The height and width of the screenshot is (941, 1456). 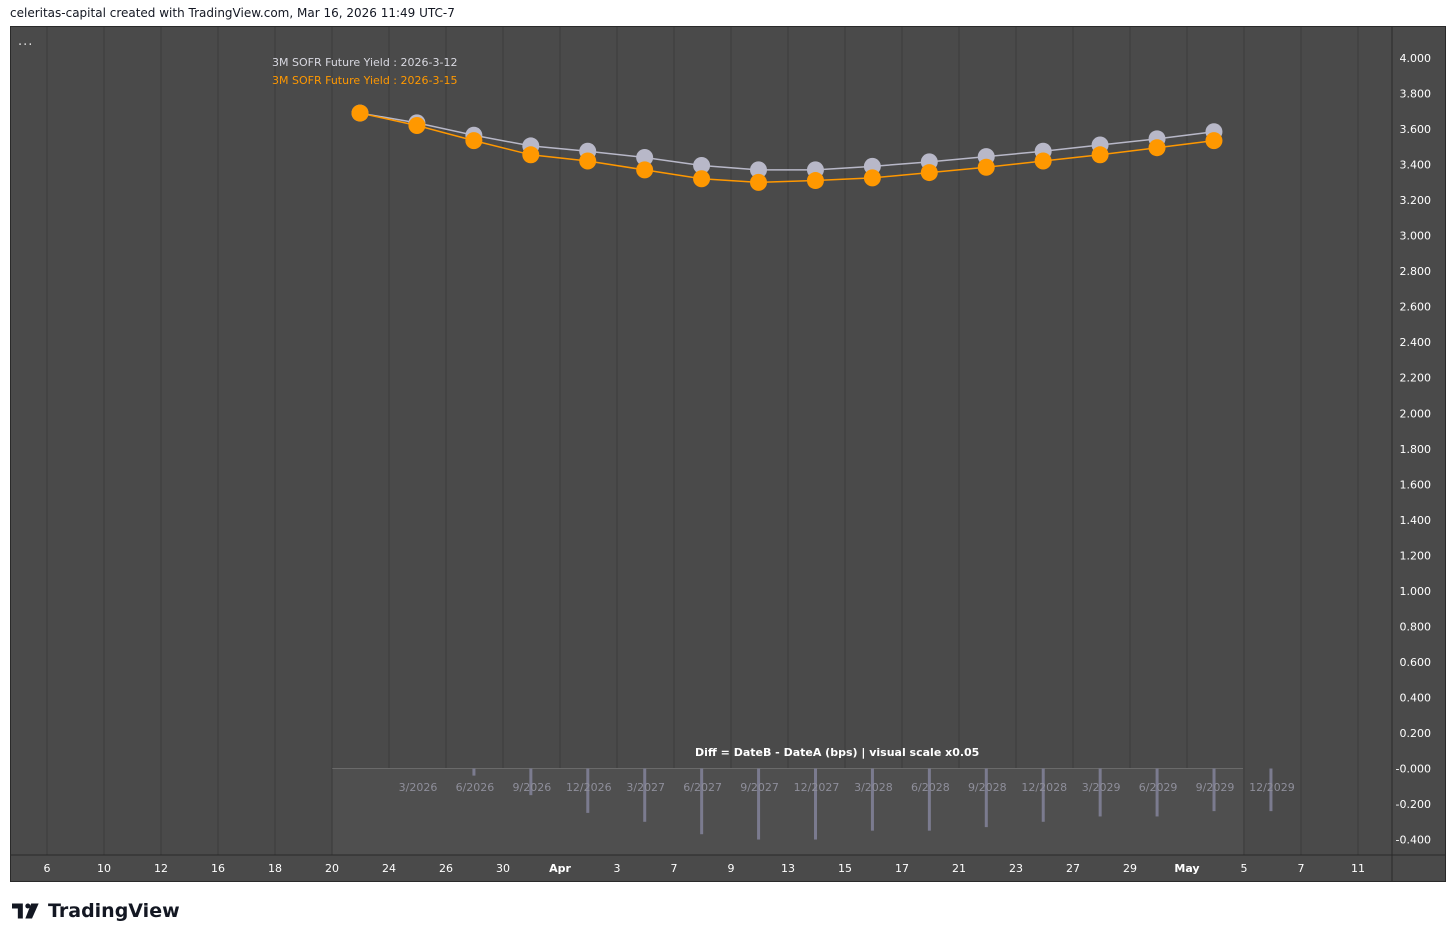 I want to click on y-tick-label: 1.600, so click(x=1416, y=484).